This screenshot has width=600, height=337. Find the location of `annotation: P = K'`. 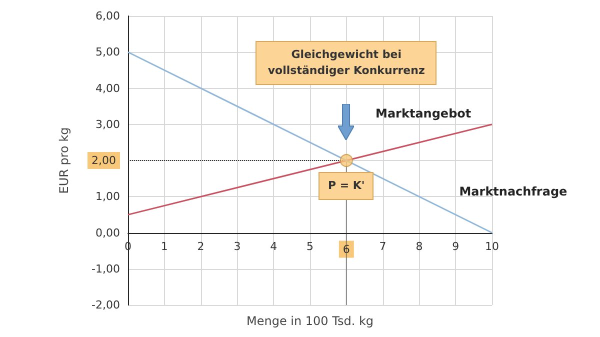

annotation: P = K' is located at coordinates (346, 186).